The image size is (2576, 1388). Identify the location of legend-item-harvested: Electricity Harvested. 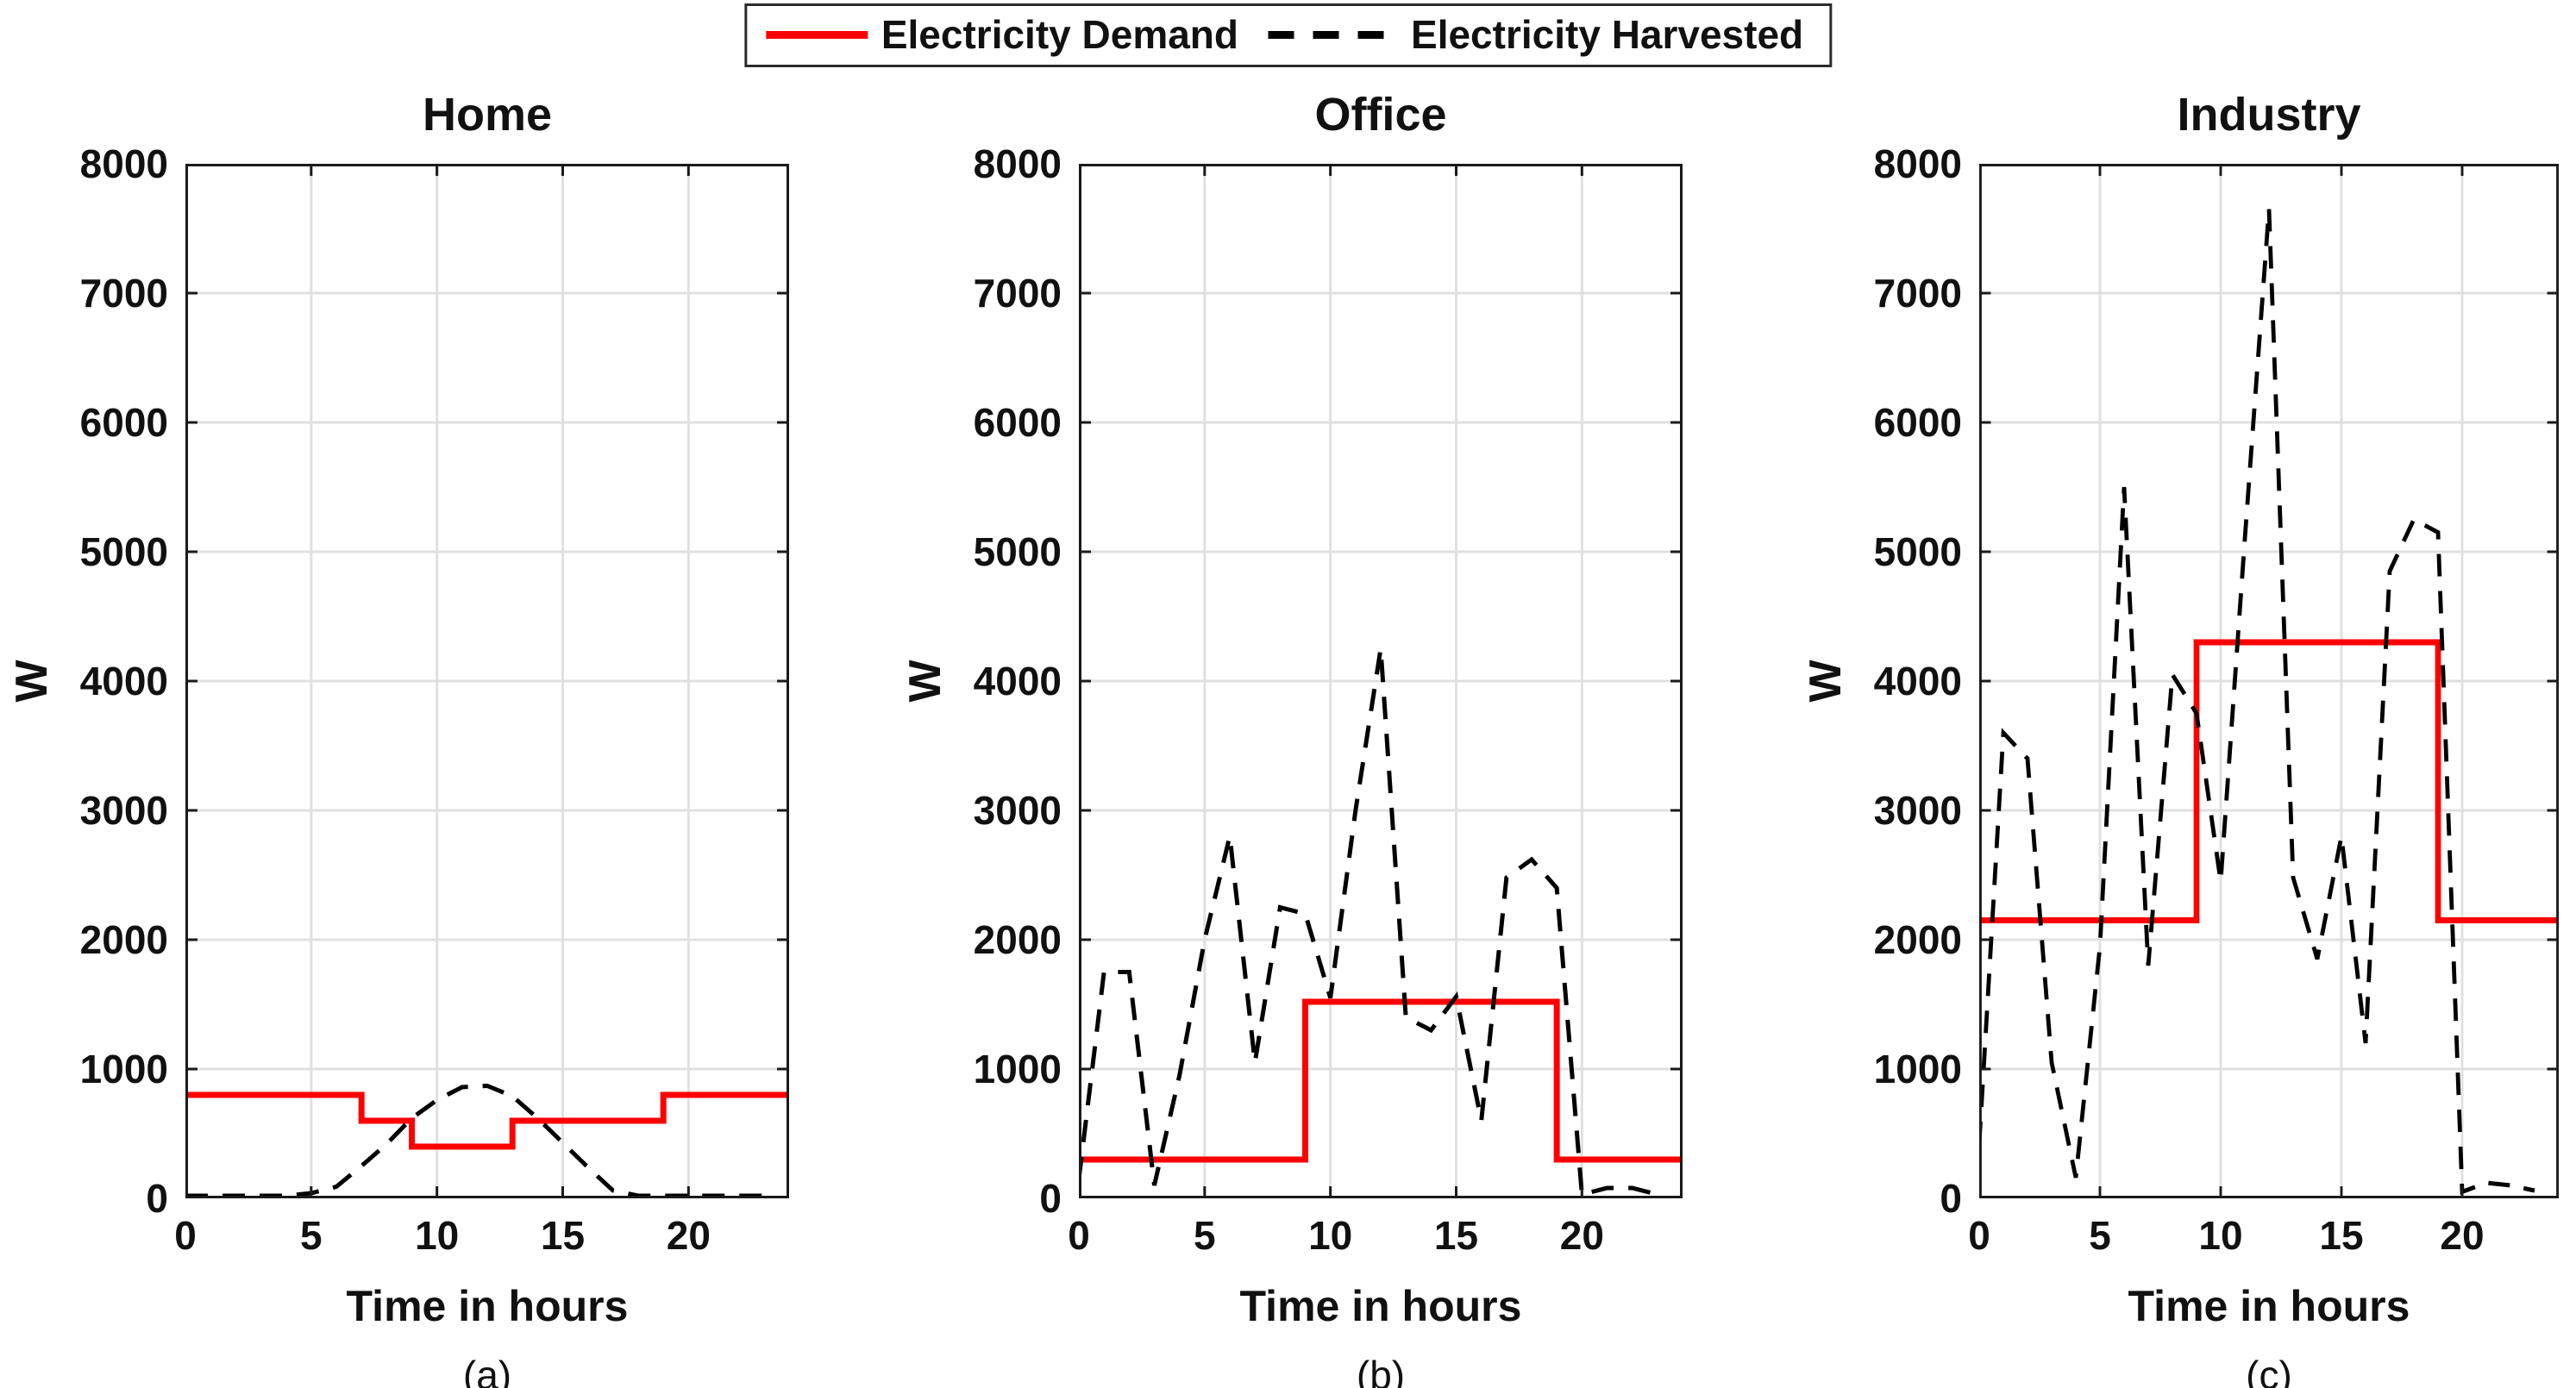
(1535, 35).